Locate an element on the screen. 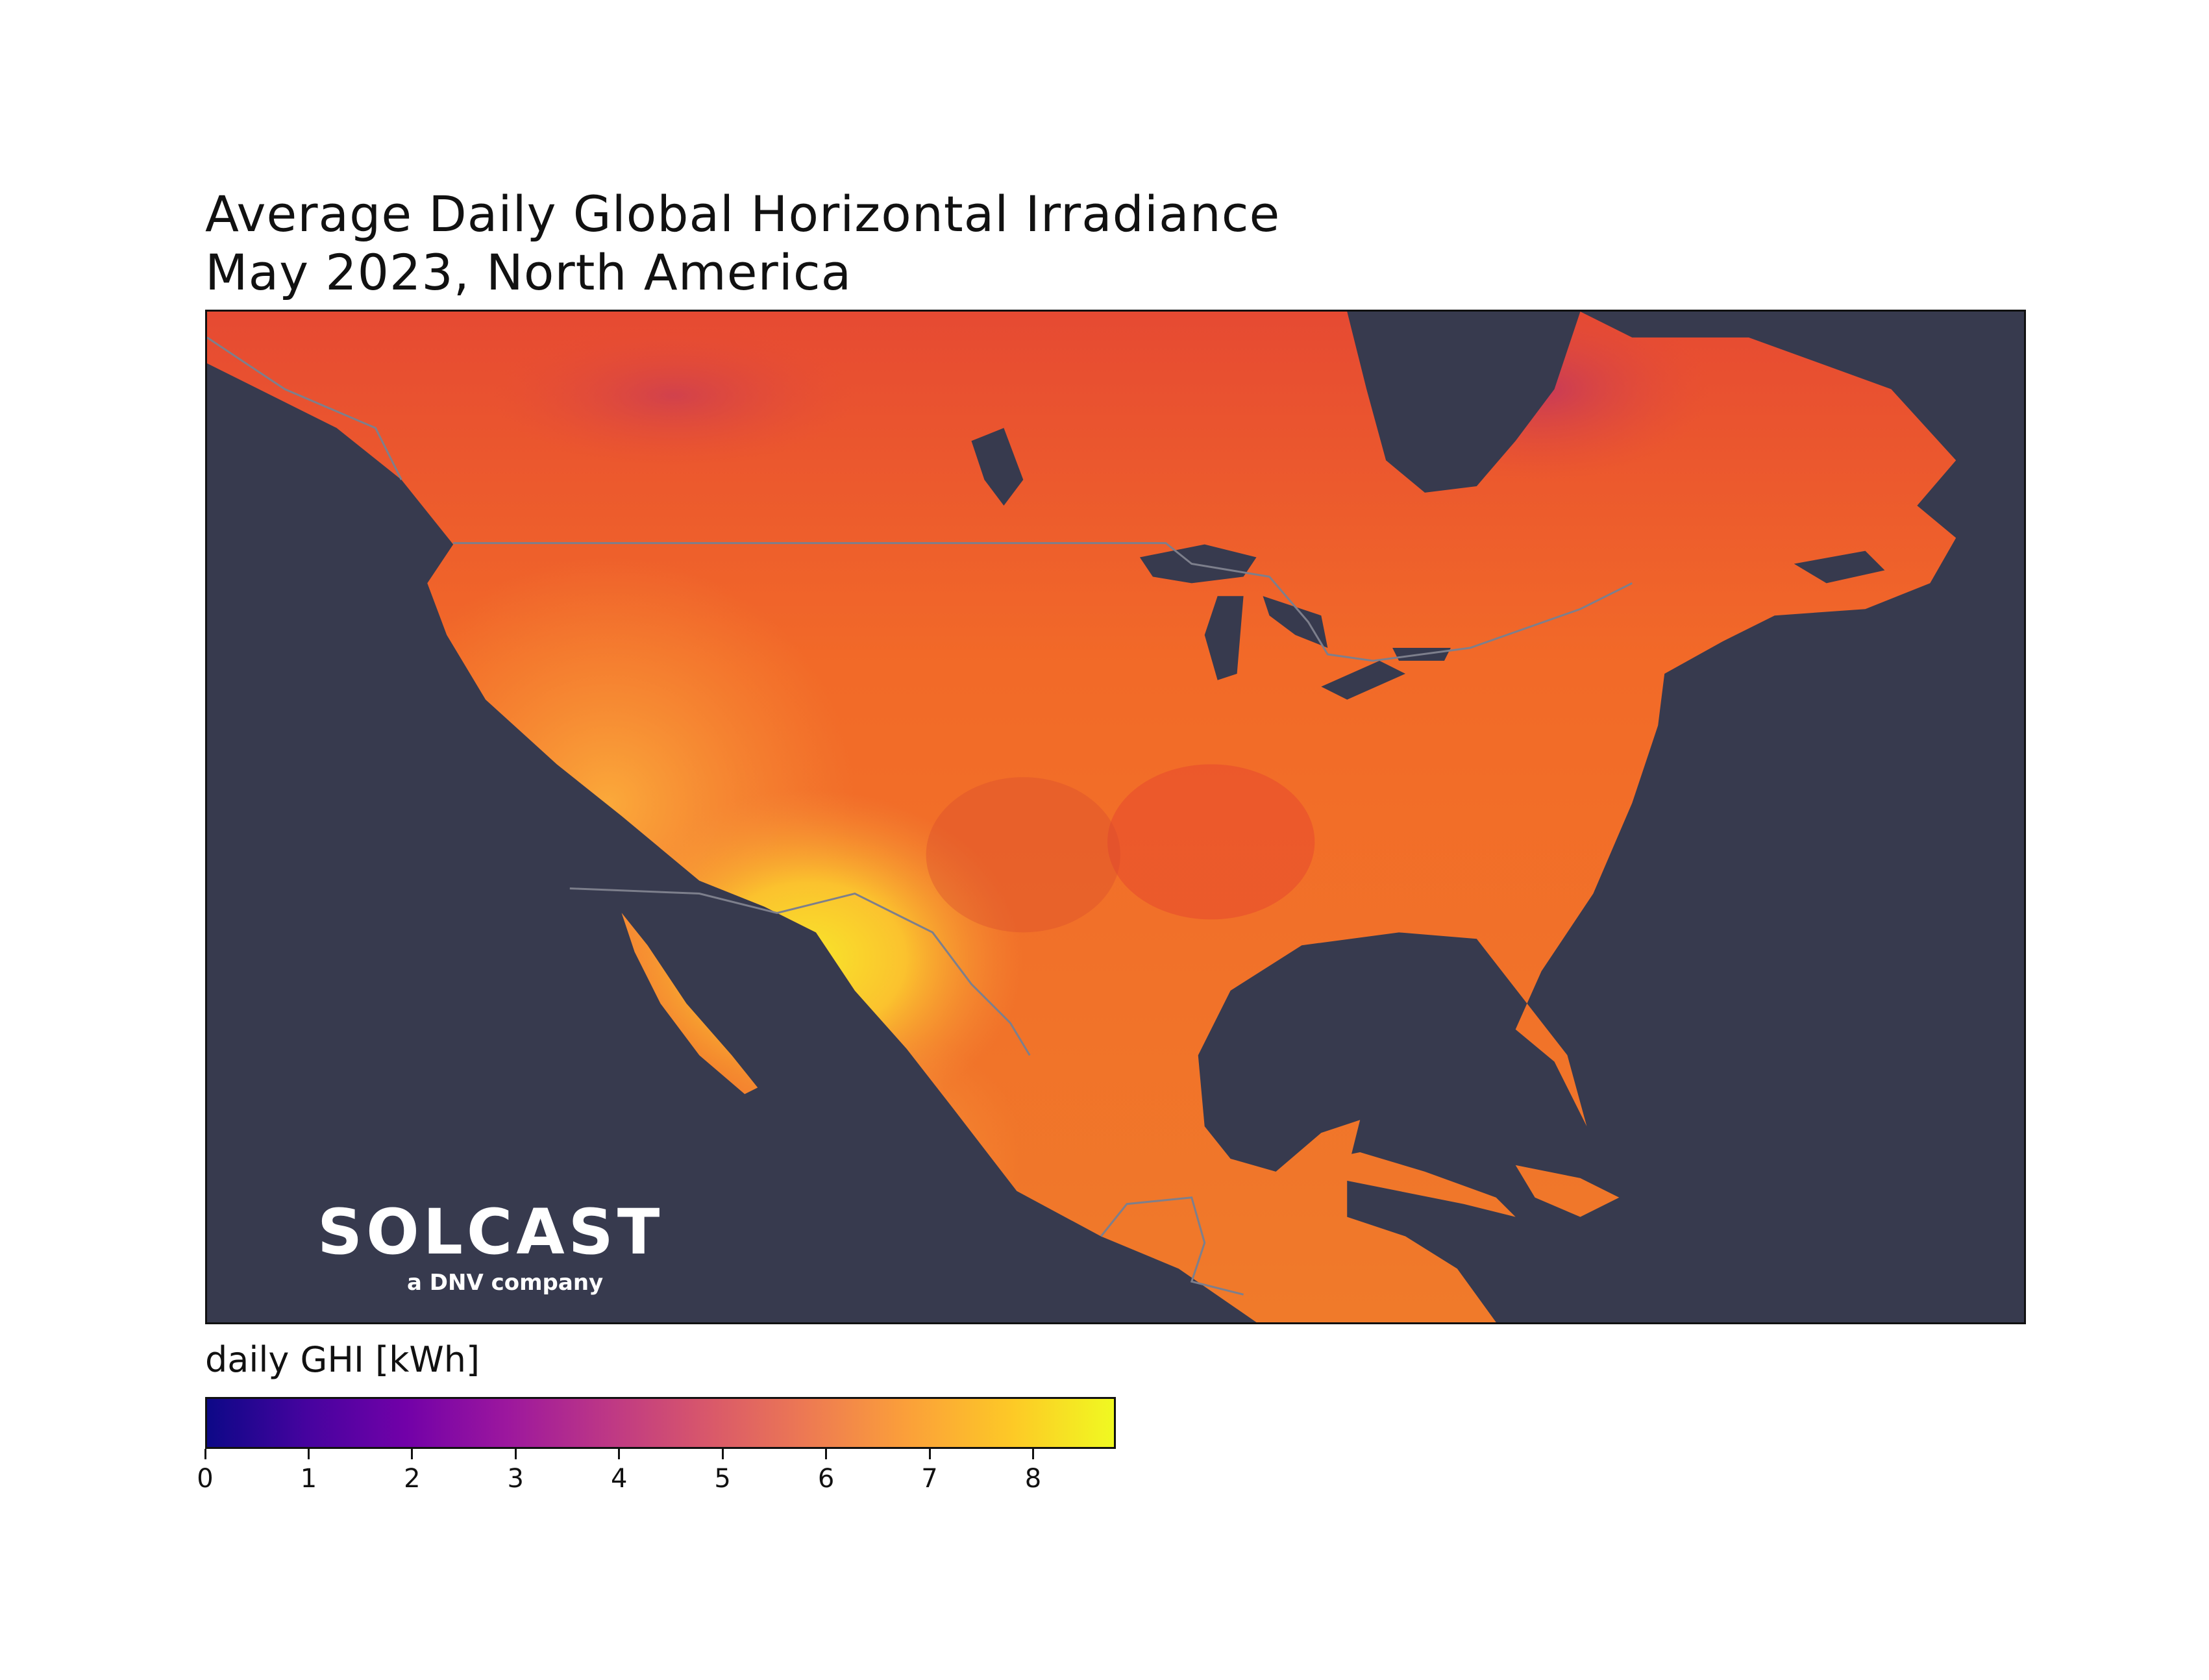  colorbar-tick-label: 6 is located at coordinates (826, 1479).